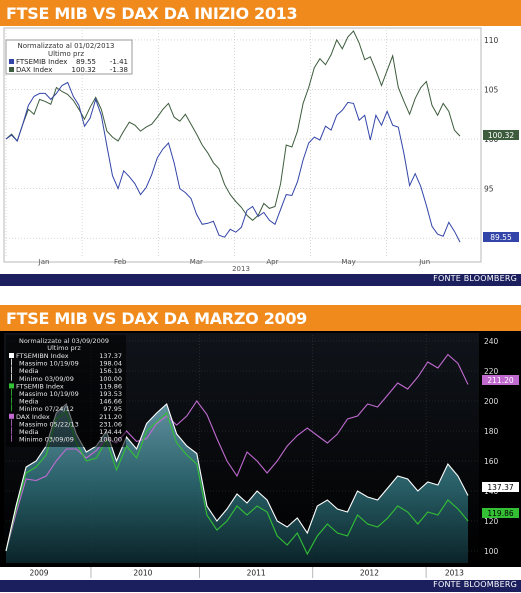  I want to click on top-legend-swatch-ftsemib, so click(11, 61).